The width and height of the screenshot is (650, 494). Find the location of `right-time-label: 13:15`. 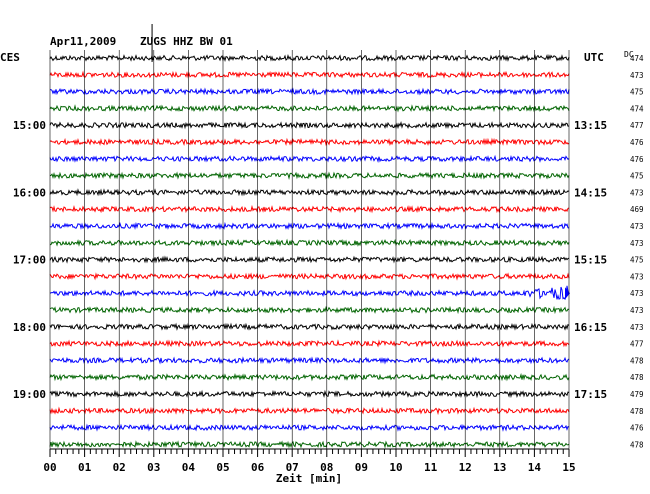

right-time-label: 13:15 is located at coordinates (590, 125).